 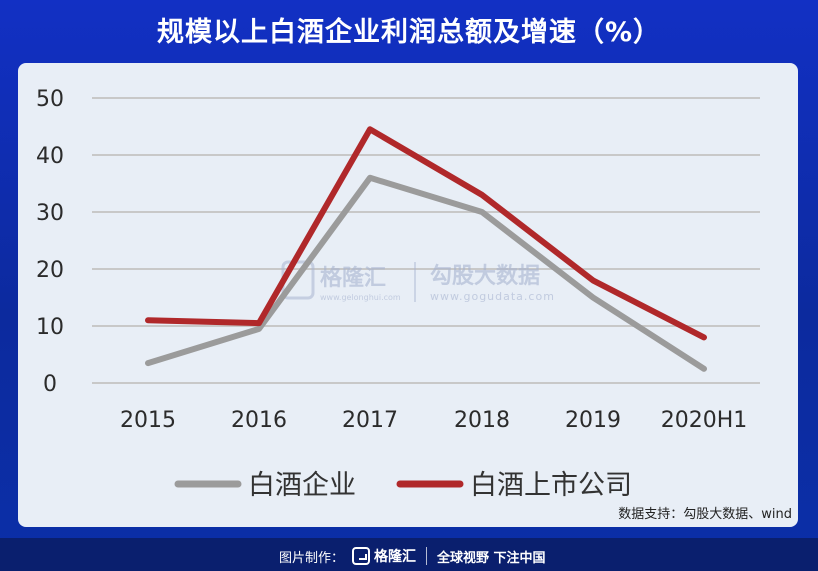 What do you see at coordinates (593, 420) in the screenshot?
I see `x-tick-label: 2019` at bounding box center [593, 420].